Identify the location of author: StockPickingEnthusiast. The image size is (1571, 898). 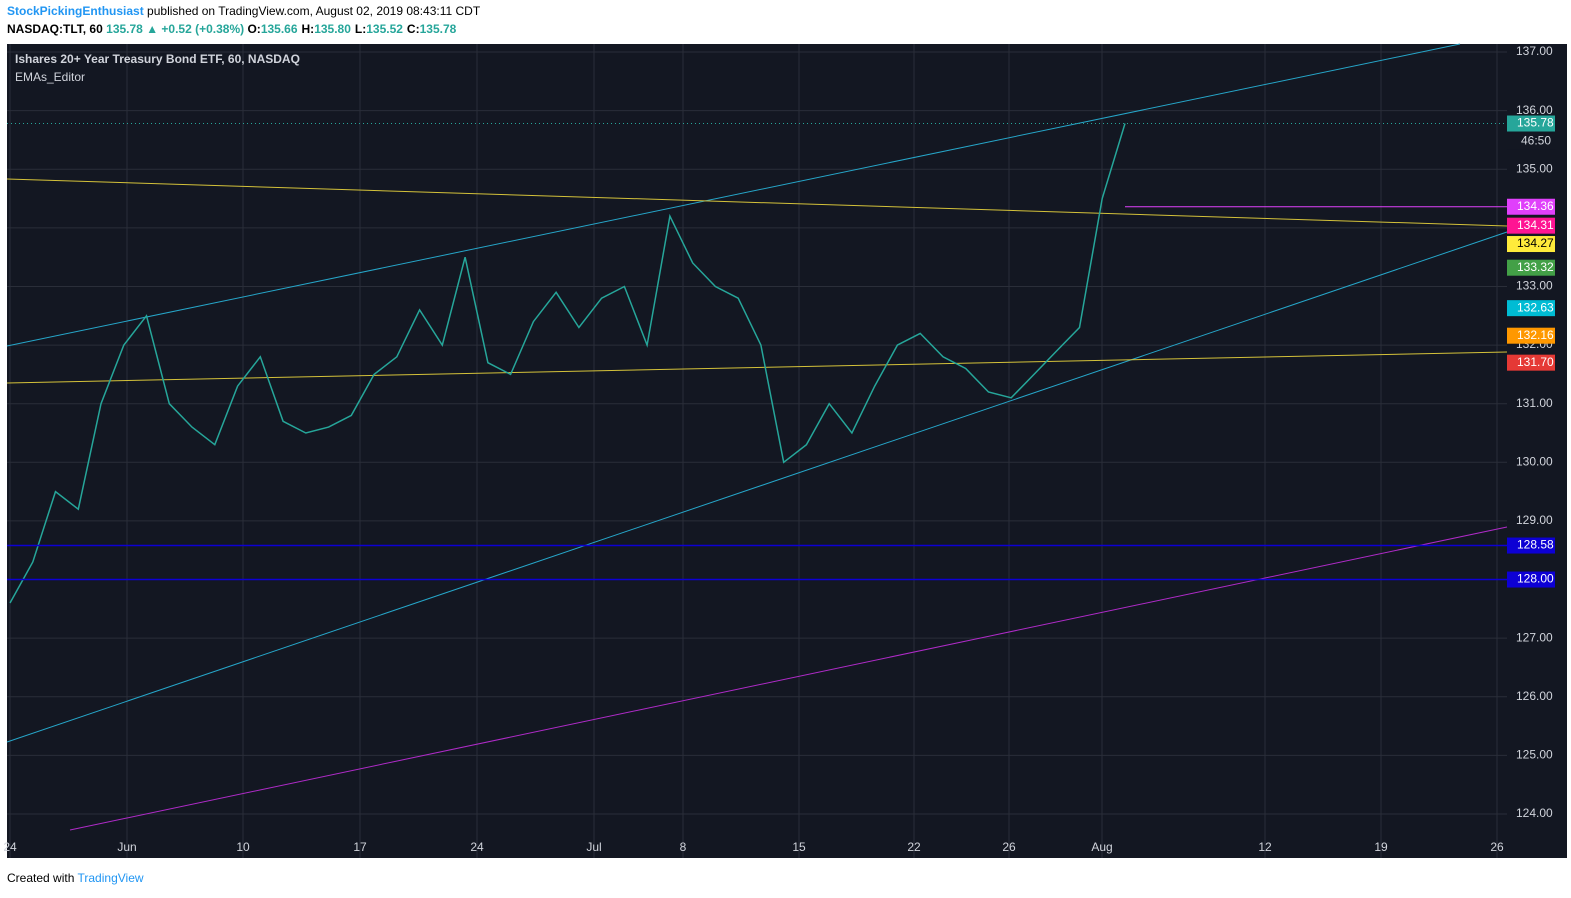
(75, 11).